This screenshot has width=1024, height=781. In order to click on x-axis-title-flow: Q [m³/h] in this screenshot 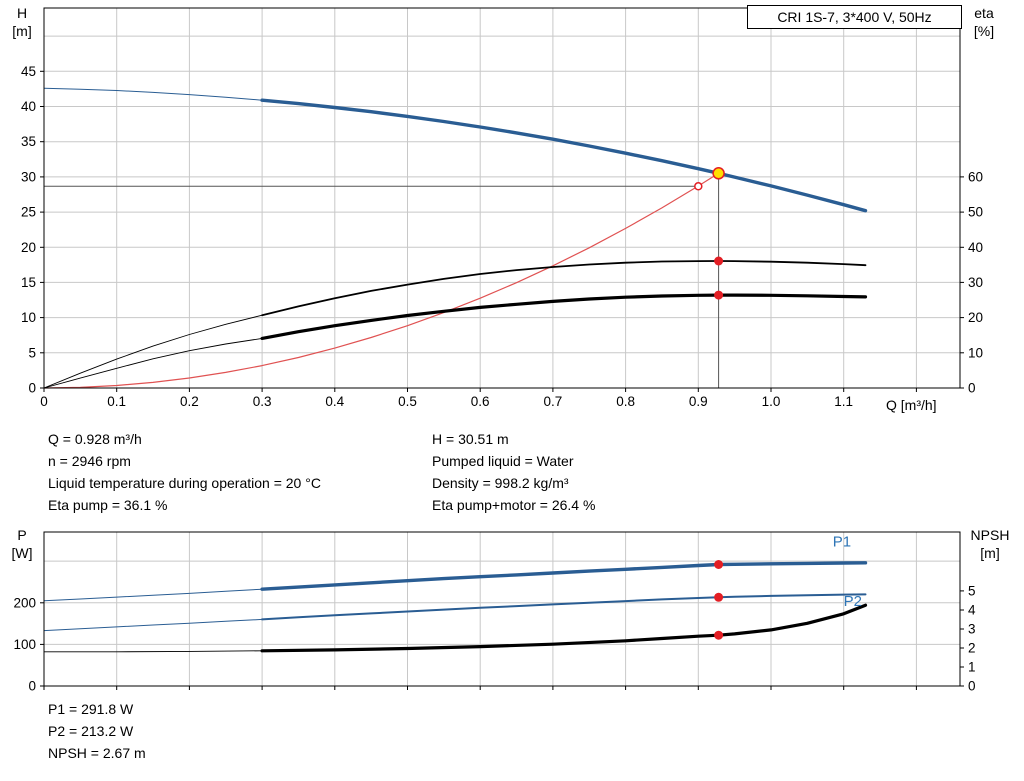, I will do `click(911, 405)`.